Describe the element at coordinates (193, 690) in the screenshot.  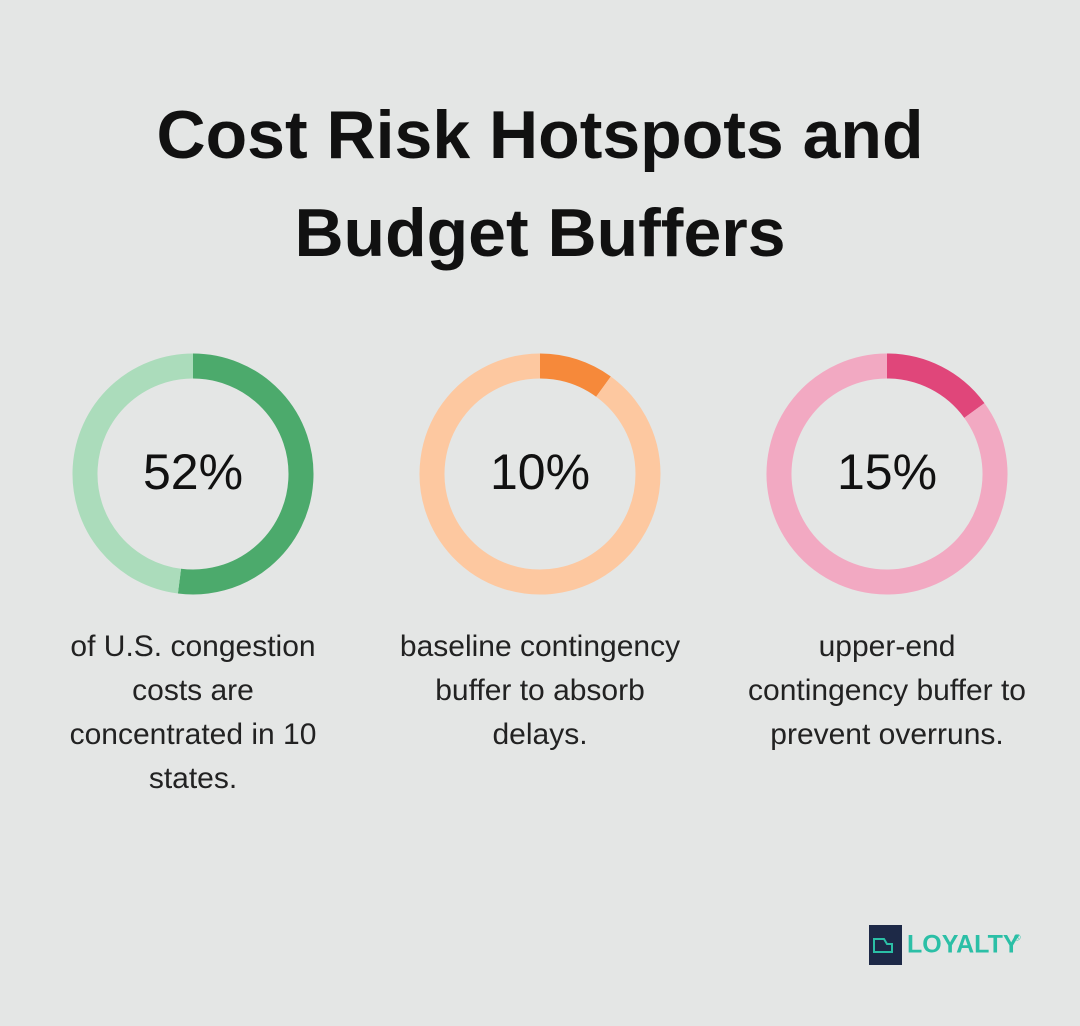
I see `caption-line: costs are` at that location.